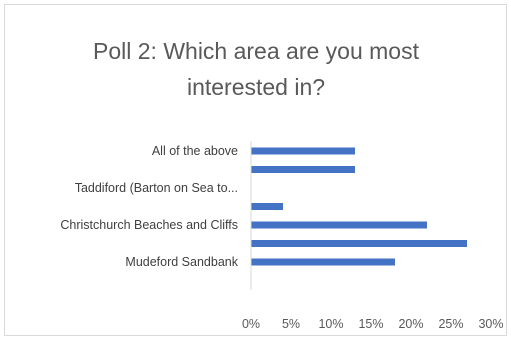 This screenshot has height=340, width=511. I want to click on x-tick-label-1: 5%, so click(291, 324).